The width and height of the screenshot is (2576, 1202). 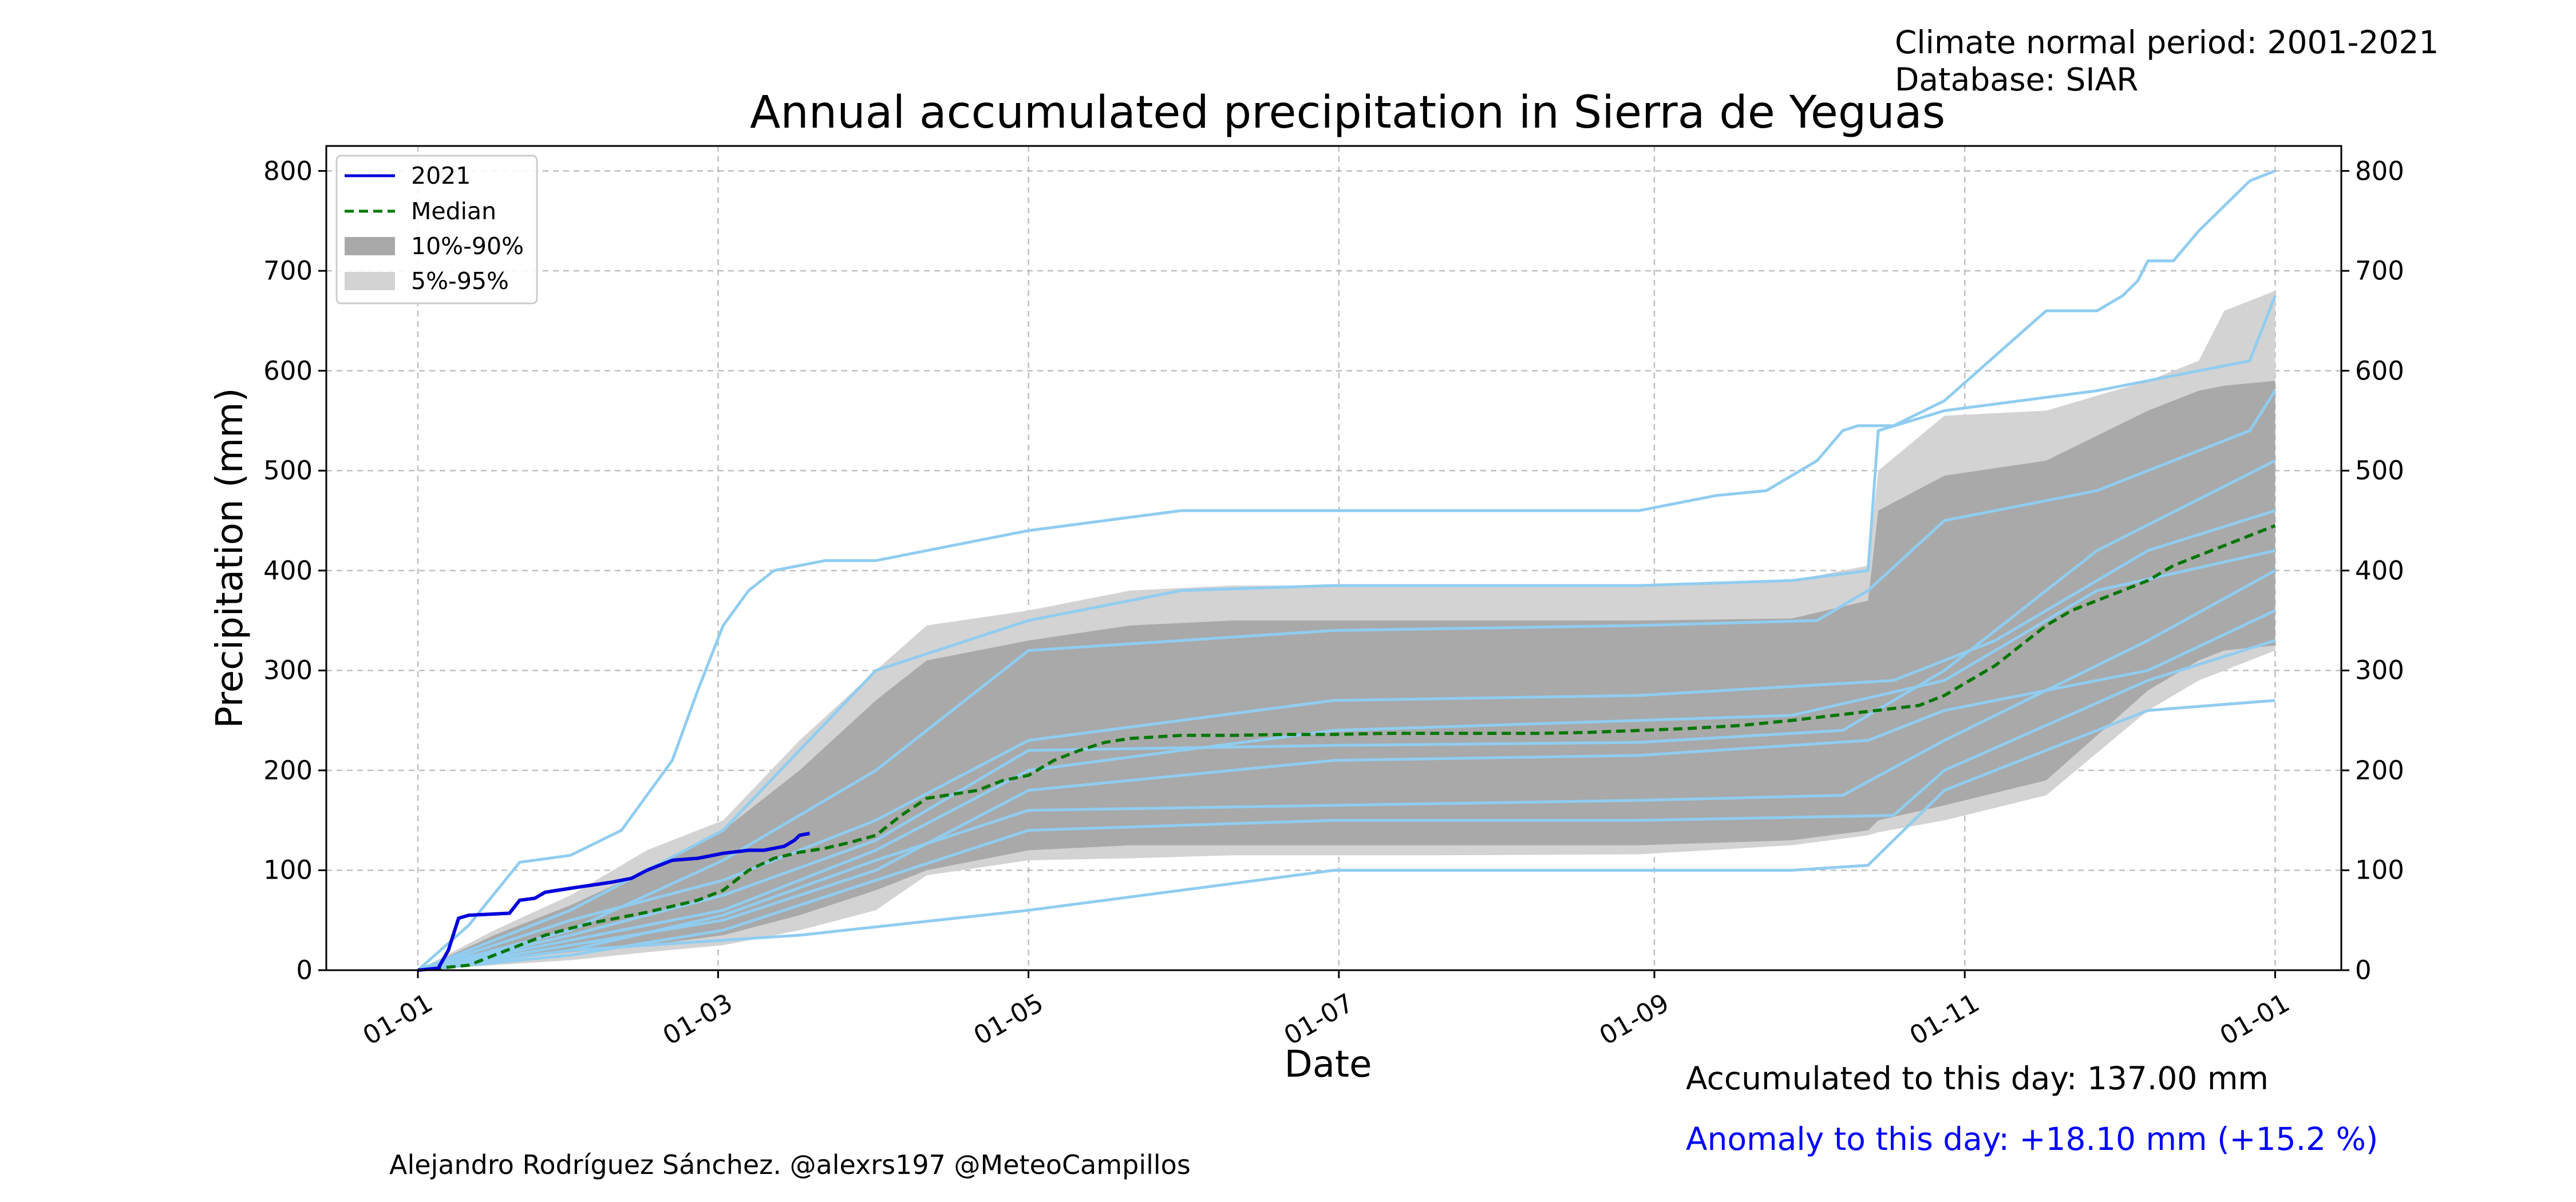 I want to click on y-tick-label-left: 700, so click(x=288, y=271).